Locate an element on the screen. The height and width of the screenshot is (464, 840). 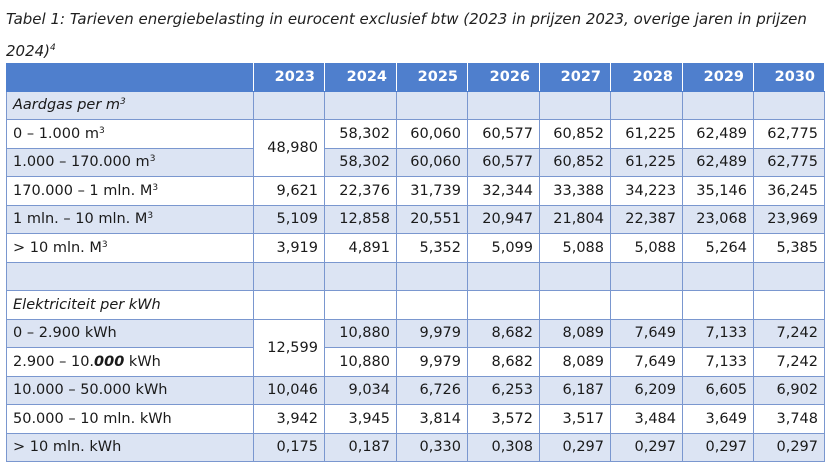
cell: 6,209 is located at coordinates (646, 390).